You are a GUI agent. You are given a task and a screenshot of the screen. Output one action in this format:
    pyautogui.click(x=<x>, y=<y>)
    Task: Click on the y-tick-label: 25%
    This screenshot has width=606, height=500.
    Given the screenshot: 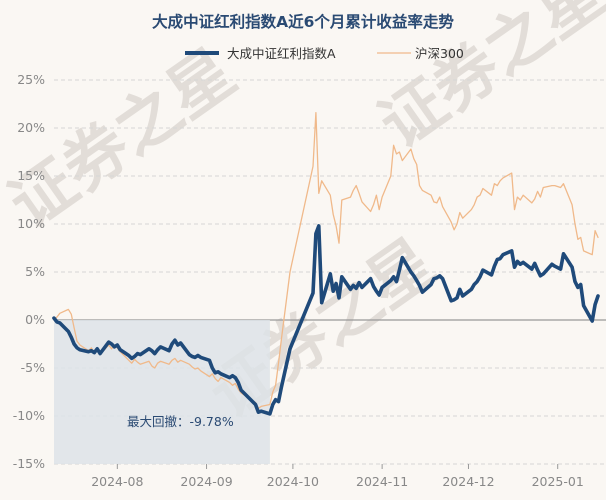 What is the action you would take?
    pyautogui.click(x=31, y=79)
    